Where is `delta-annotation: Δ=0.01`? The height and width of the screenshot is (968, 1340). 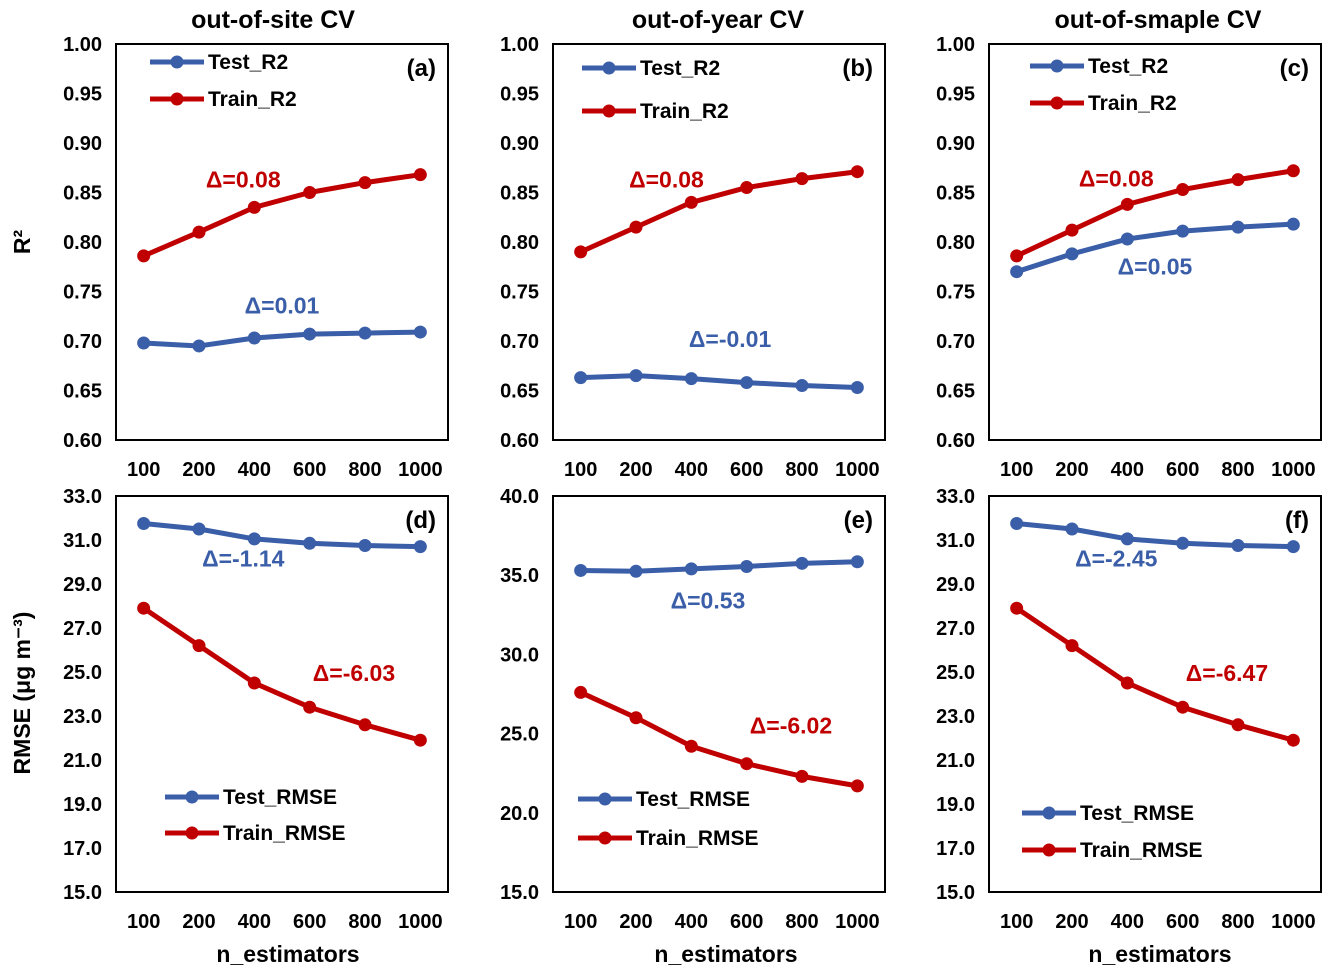
delta-annotation: Δ=0.01 is located at coordinates (282, 305).